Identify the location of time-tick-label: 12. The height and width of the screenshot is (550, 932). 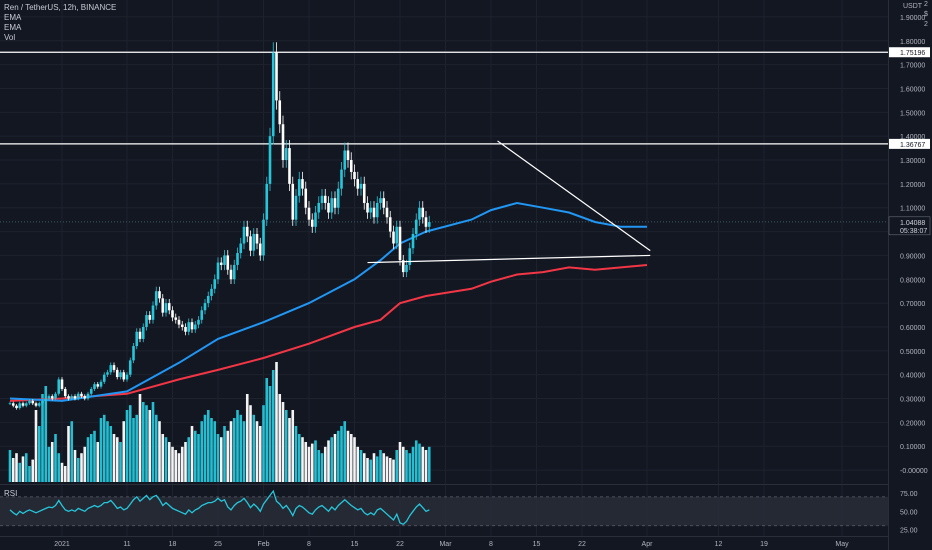
(719, 544).